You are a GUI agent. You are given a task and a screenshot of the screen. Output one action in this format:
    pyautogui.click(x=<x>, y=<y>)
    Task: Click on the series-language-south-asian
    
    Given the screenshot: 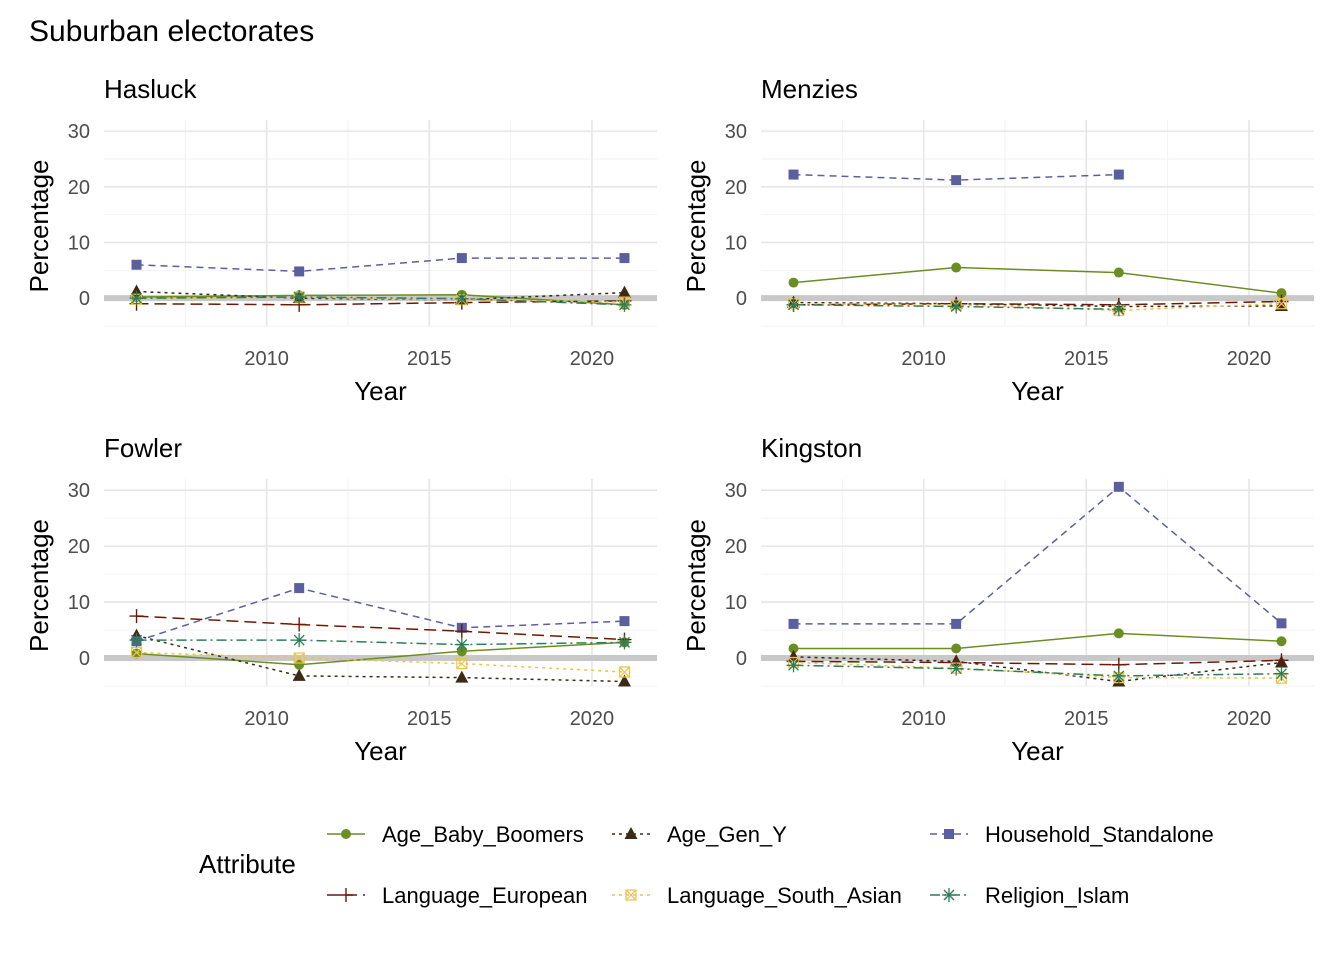 What is the action you would take?
    pyautogui.click(x=380, y=662)
    